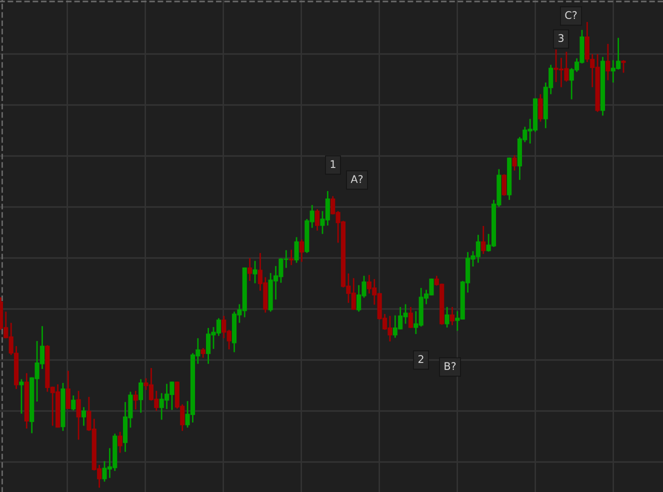 The width and height of the screenshot is (663, 492). I want to click on annotation: 3, so click(561, 38).